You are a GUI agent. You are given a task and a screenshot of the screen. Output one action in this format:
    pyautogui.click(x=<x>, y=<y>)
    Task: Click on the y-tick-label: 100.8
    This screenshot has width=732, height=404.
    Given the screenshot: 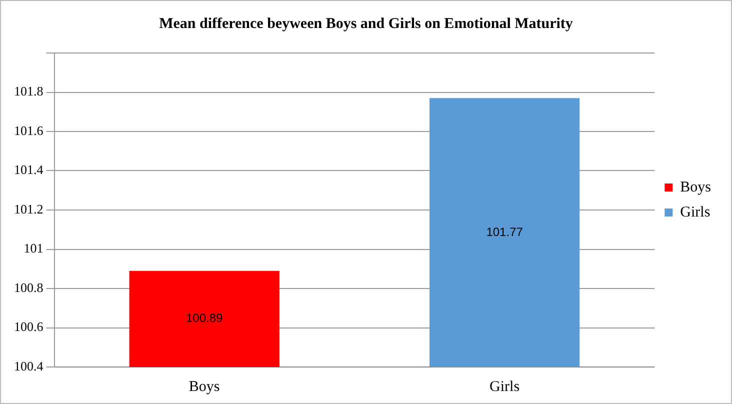 What is the action you would take?
    pyautogui.click(x=29, y=287)
    